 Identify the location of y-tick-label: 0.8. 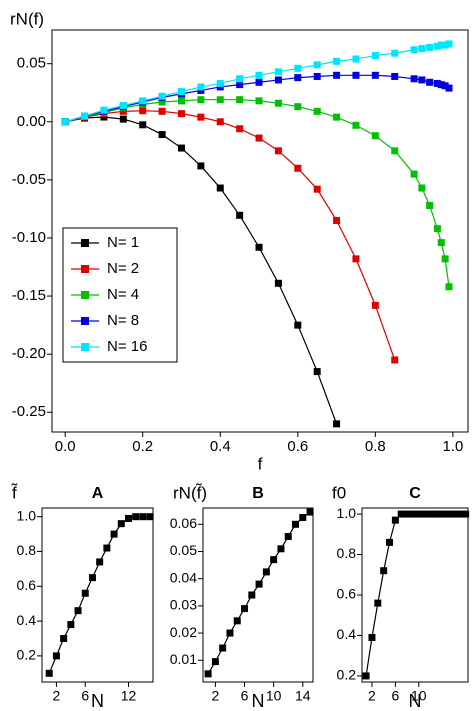
(27, 550).